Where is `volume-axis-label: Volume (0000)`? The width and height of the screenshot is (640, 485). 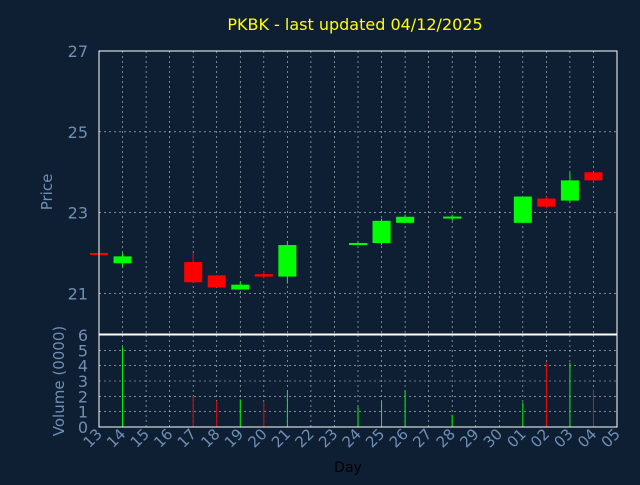
volume-axis-label: Volume (0000) is located at coordinates (59, 381).